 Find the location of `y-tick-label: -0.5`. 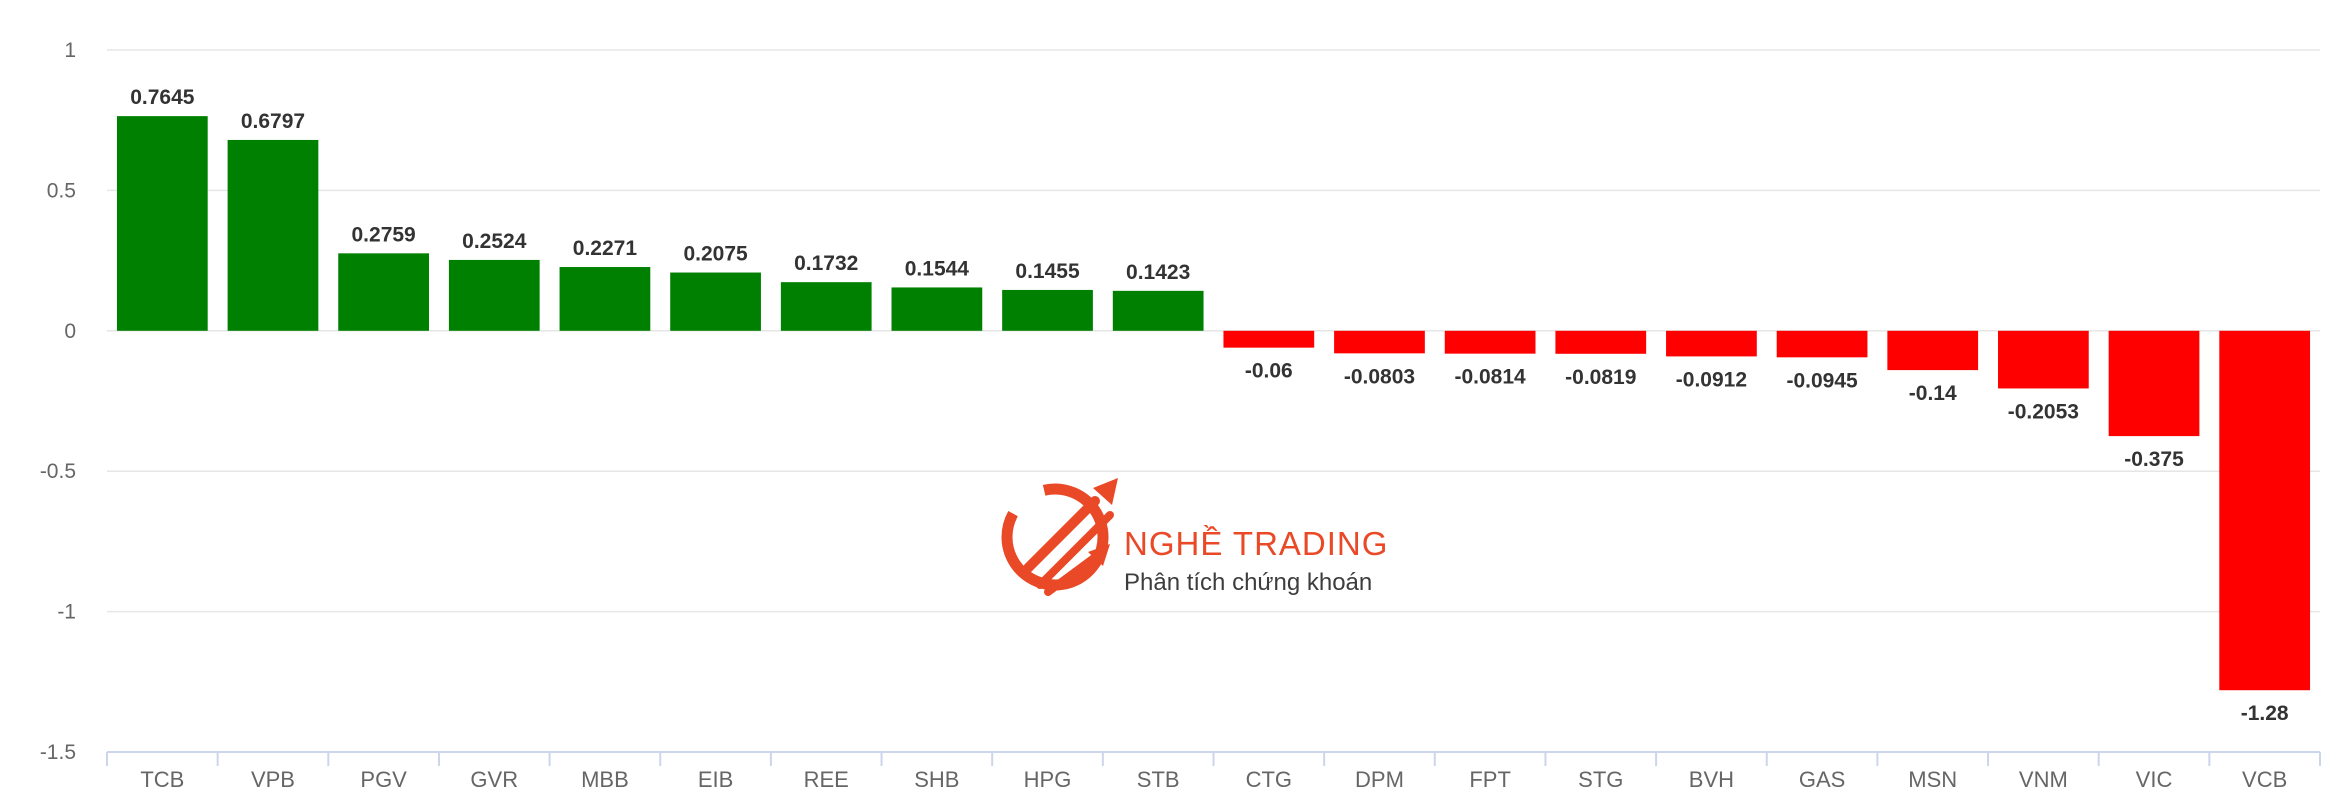

y-tick-label: -0.5 is located at coordinates (58, 471).